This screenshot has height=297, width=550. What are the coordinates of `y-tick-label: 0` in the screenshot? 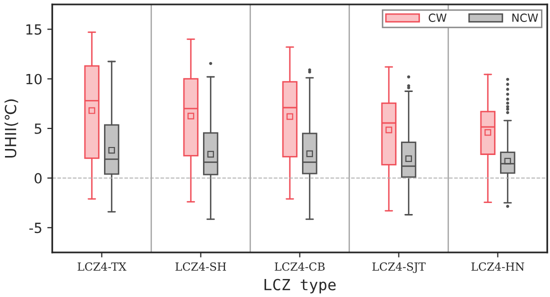 It's located at (38, 178).